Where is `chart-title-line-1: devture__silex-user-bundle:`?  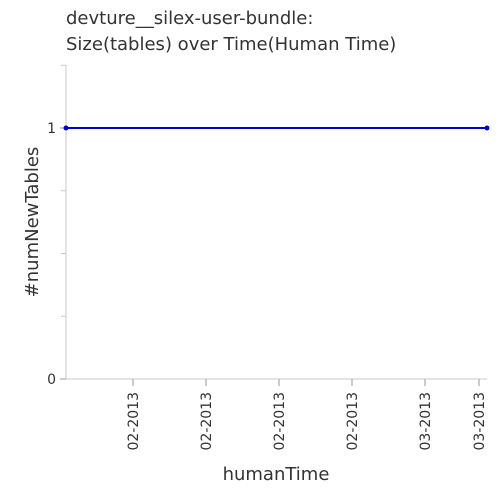
chart-title-line-1: devture__silex-user-bundle: is located at coordinates (189, 18).